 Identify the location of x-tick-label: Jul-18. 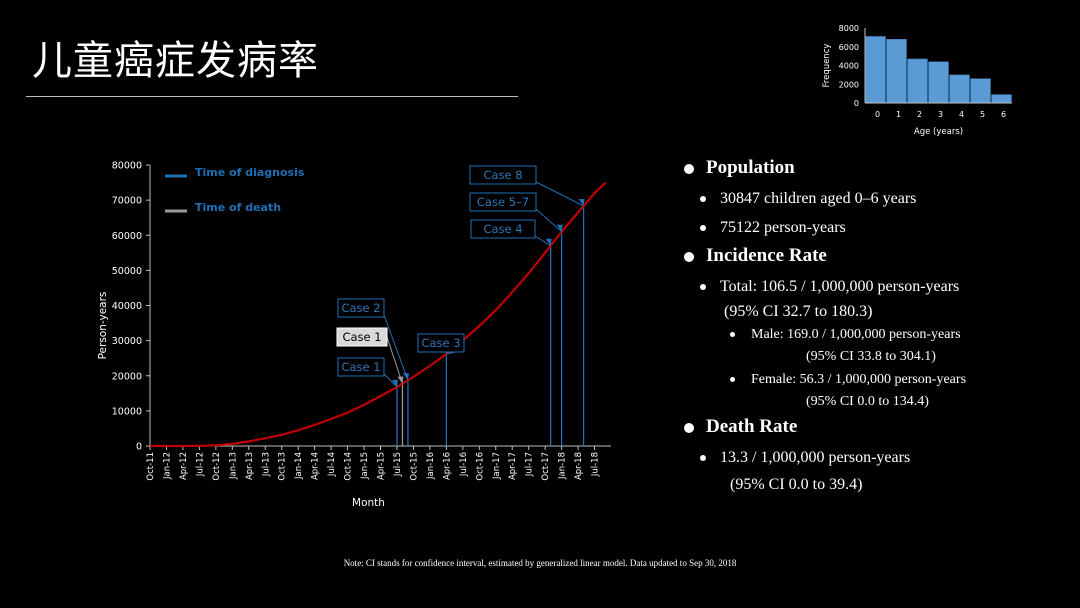
(596, 464).